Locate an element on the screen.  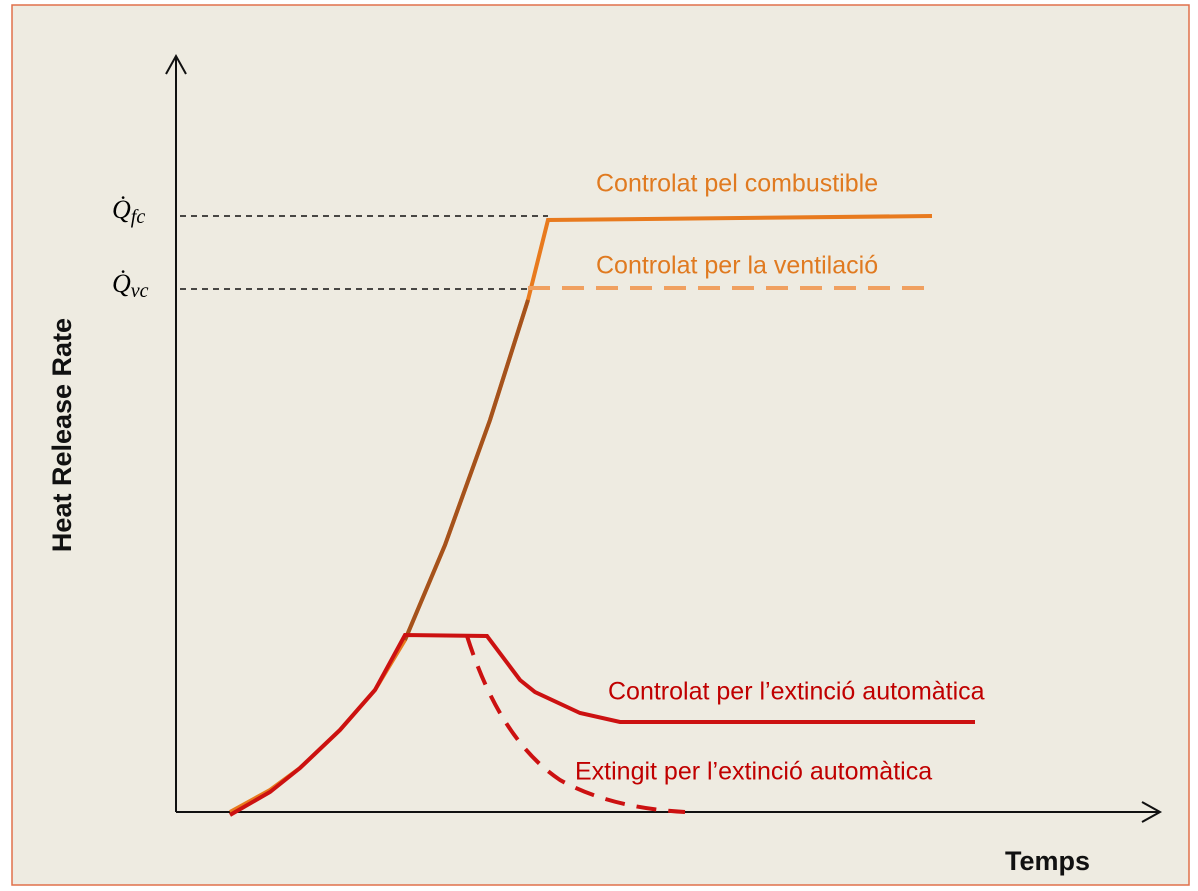
sprinkler-controlled-curve is located at coordinates (602, 724).